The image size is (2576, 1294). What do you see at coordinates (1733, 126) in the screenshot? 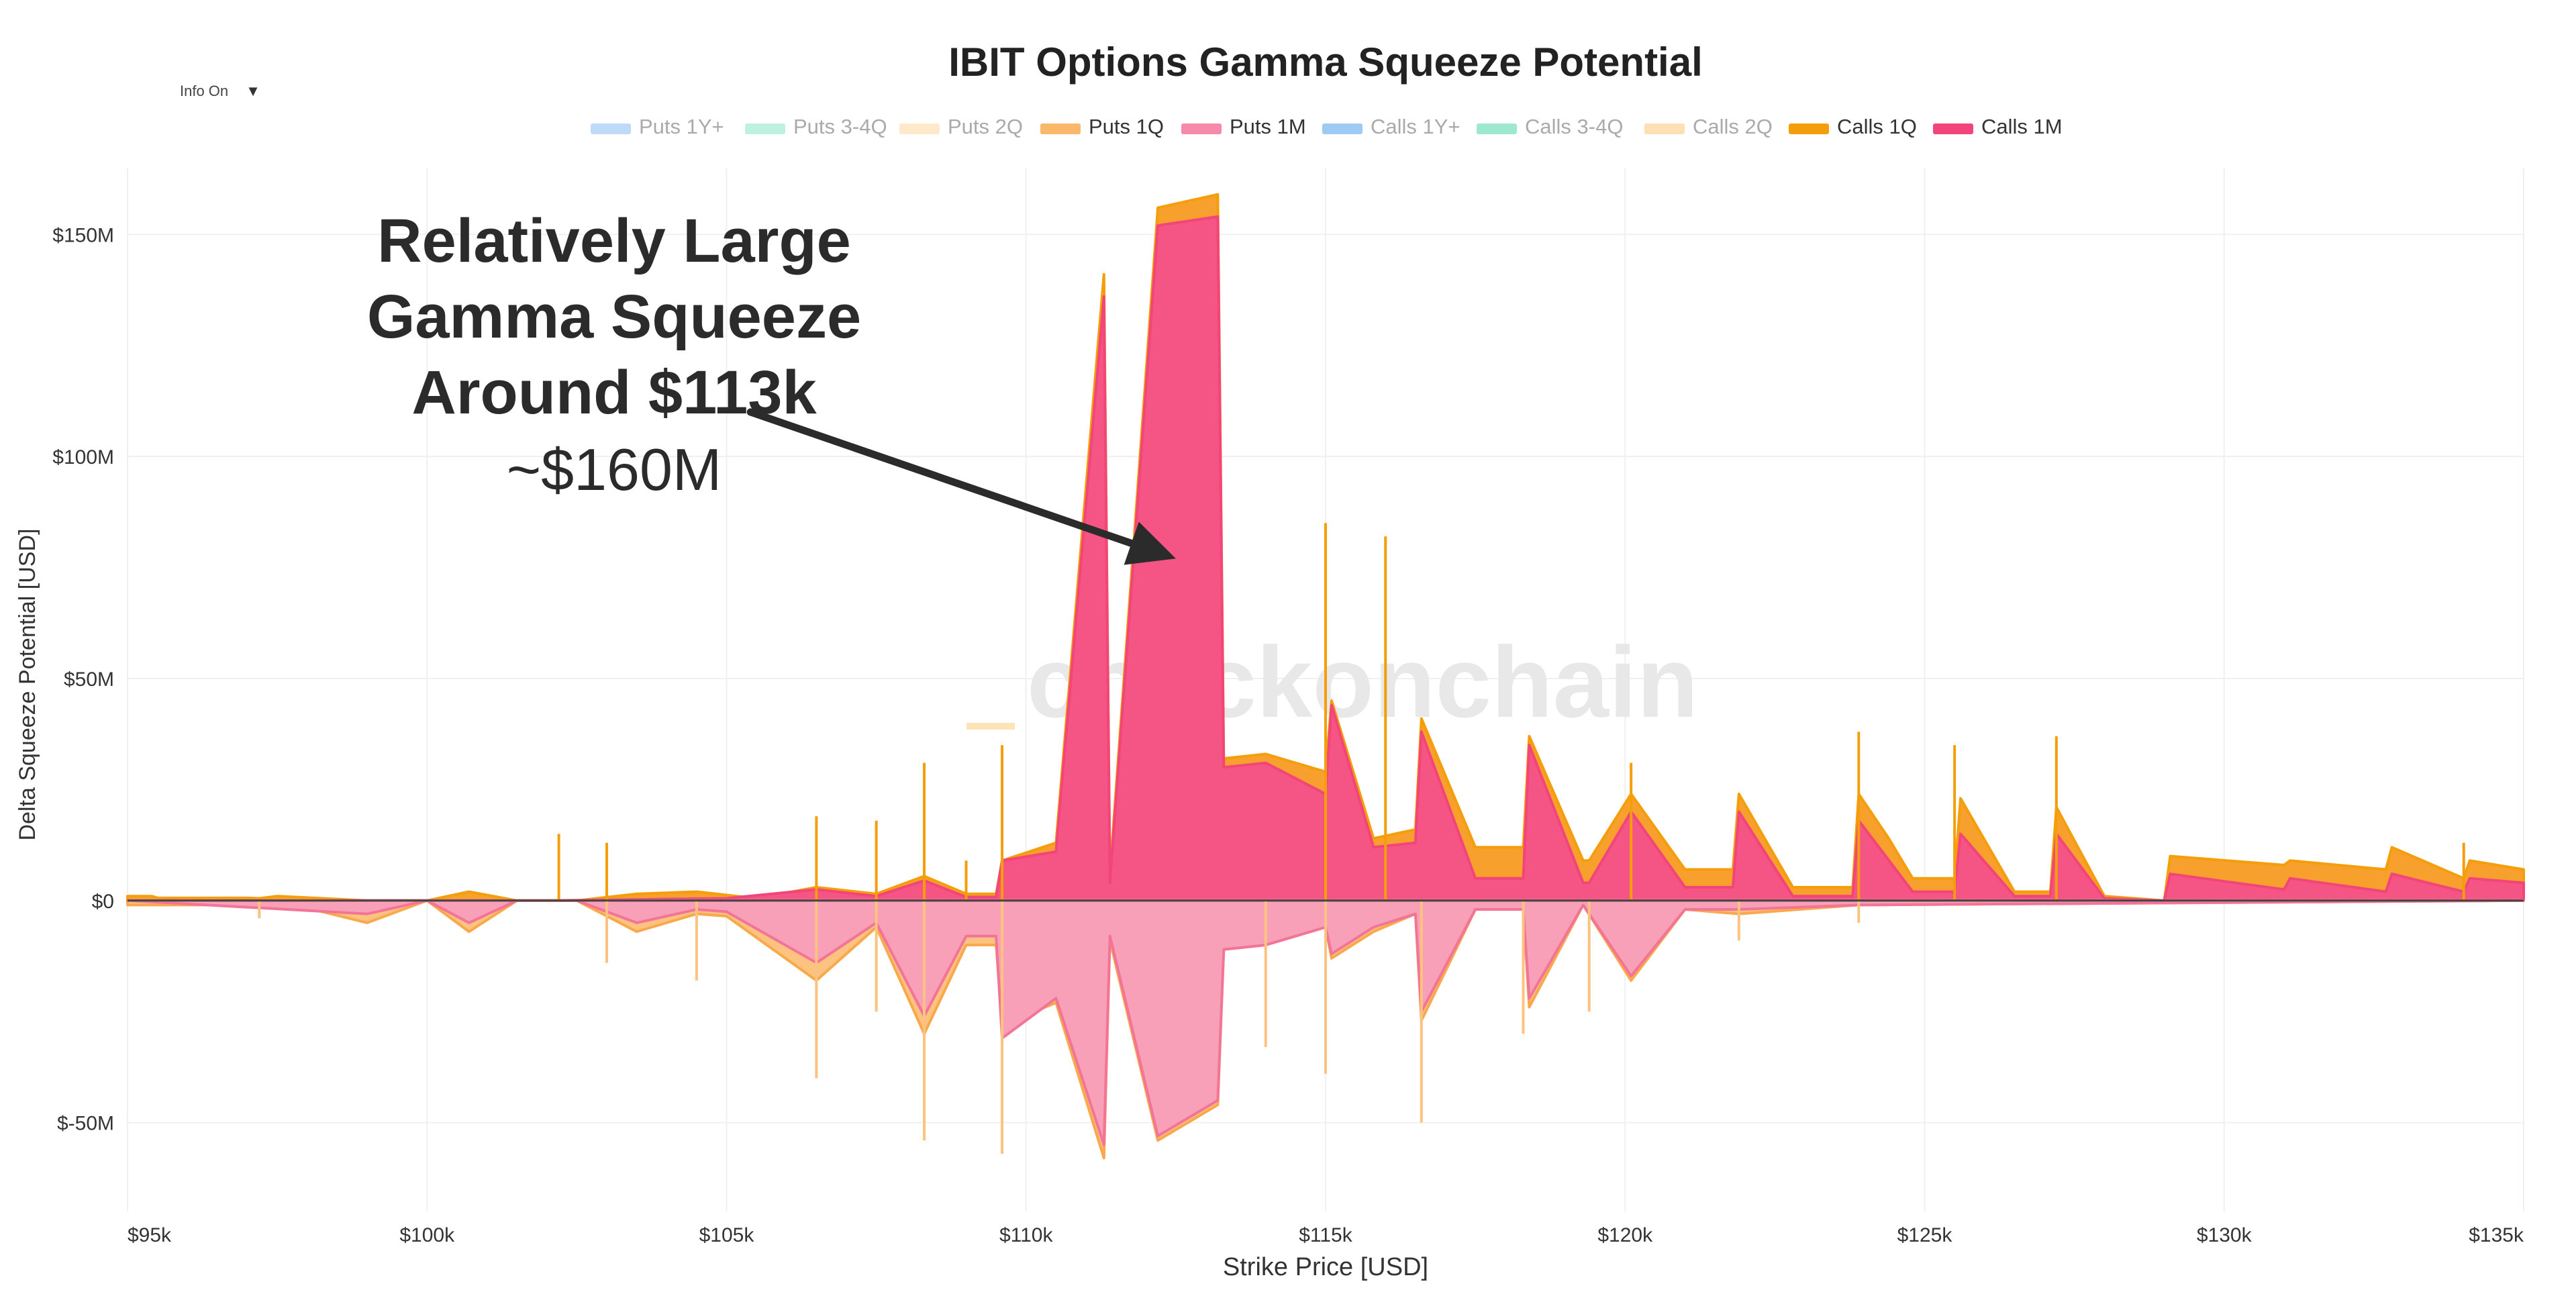
I see `legend-label: Calls 2Q` at bounding box center [1733, 126].